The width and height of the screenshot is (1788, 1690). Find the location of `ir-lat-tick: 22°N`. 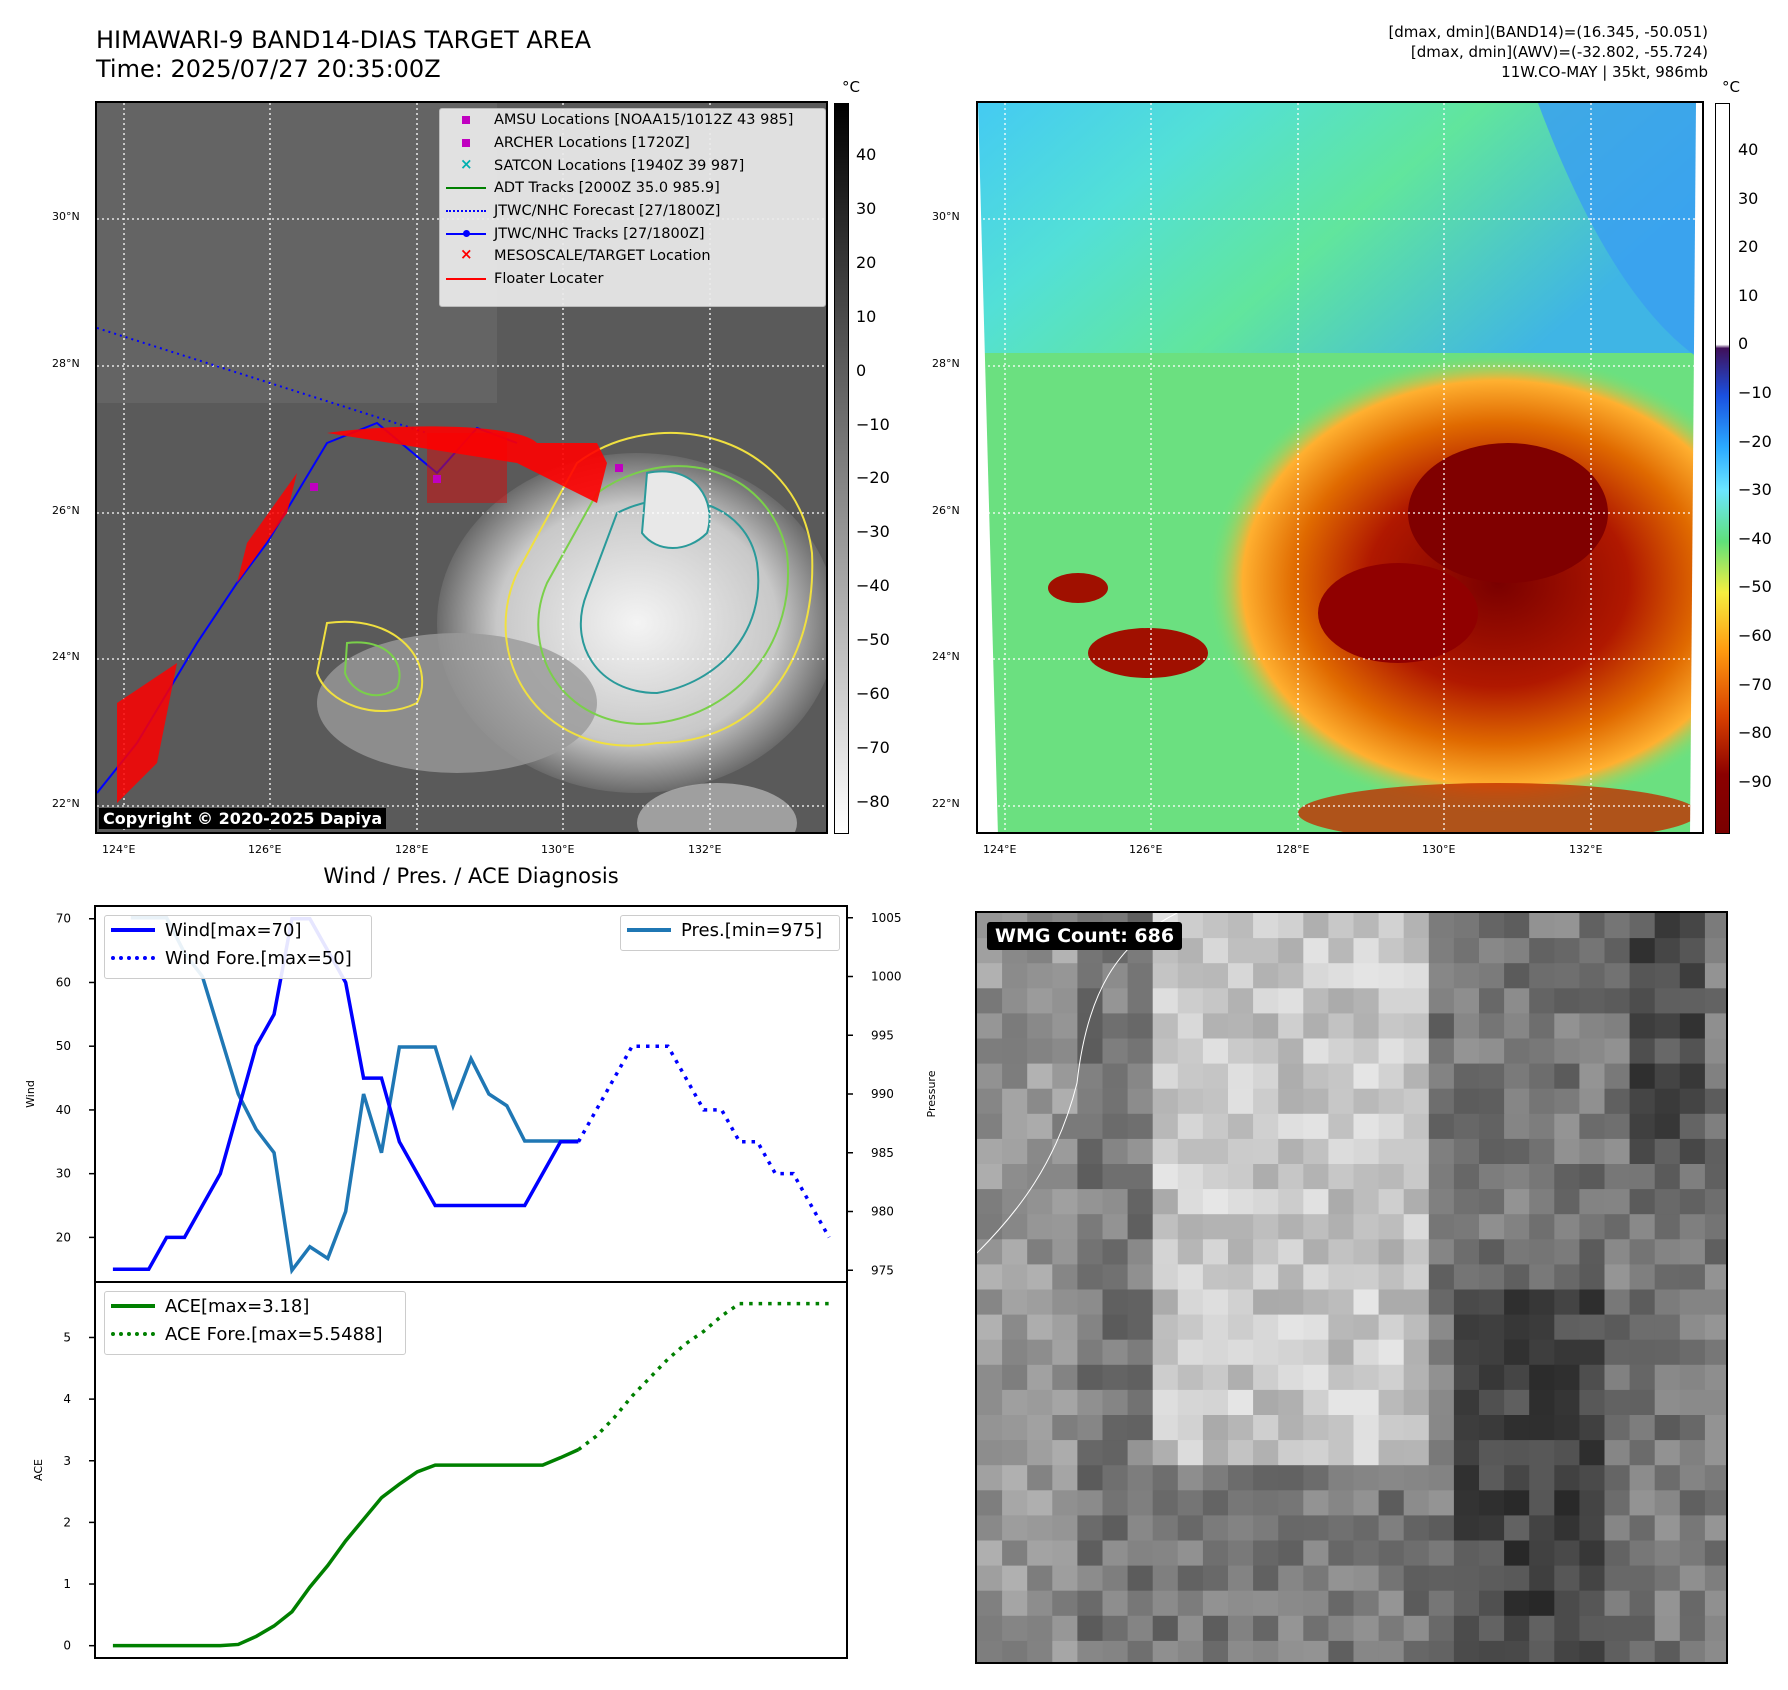

ir-lat-tick: 22°N is located at coordinates (66, 803).